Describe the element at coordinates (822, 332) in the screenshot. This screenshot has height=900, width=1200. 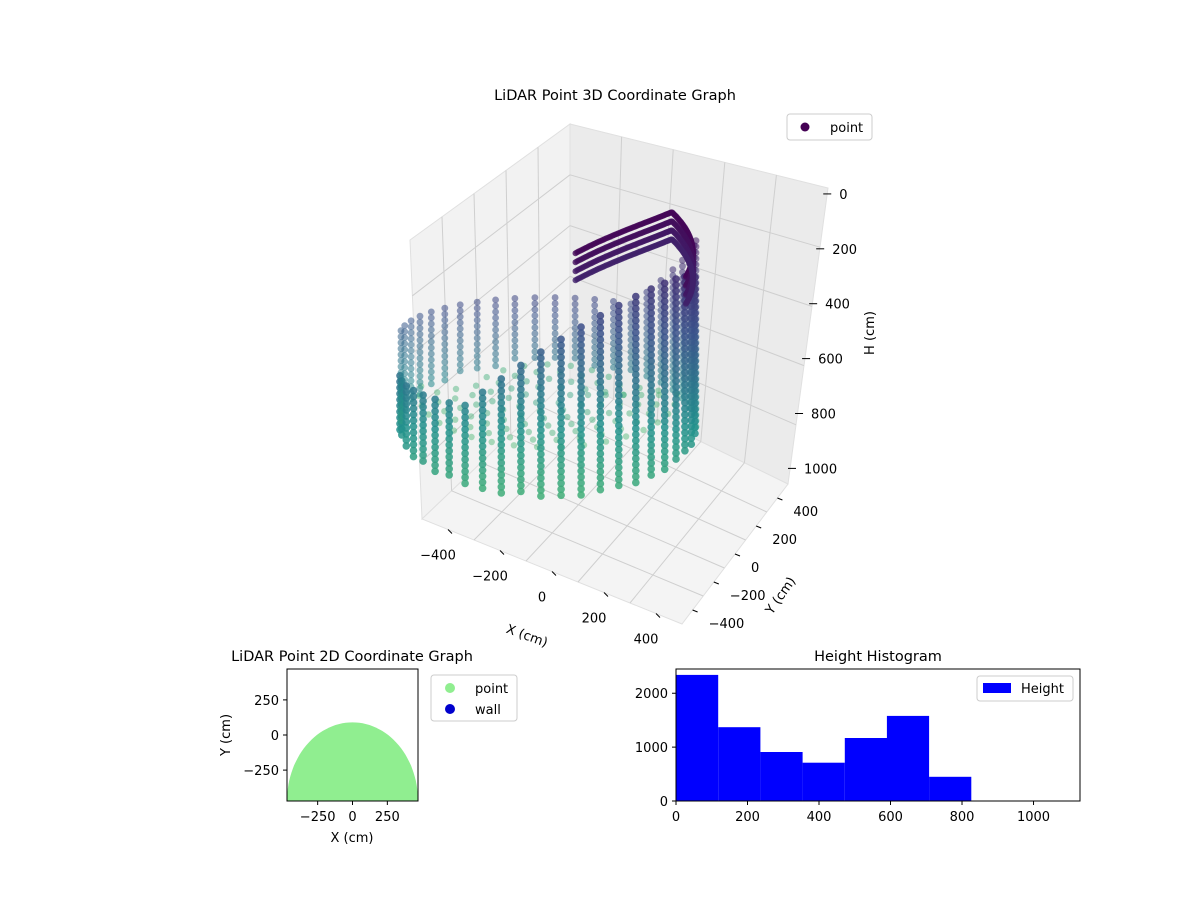
I see `z-axis-ticks-3d: 0 200 400 600 800 1000` at that location.